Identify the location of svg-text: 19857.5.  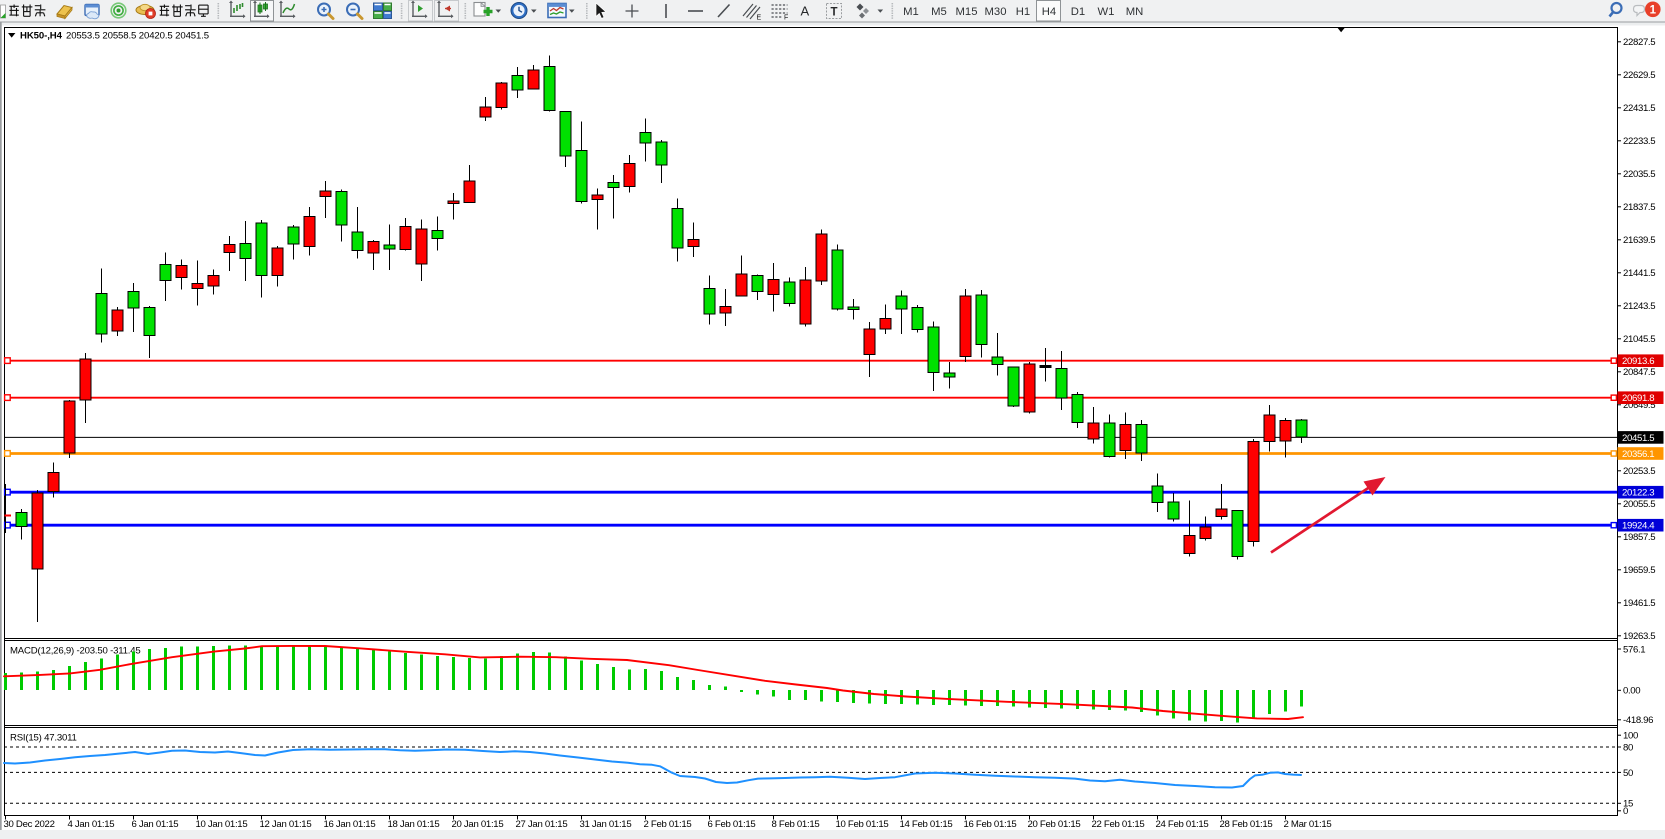
(1639, 537).